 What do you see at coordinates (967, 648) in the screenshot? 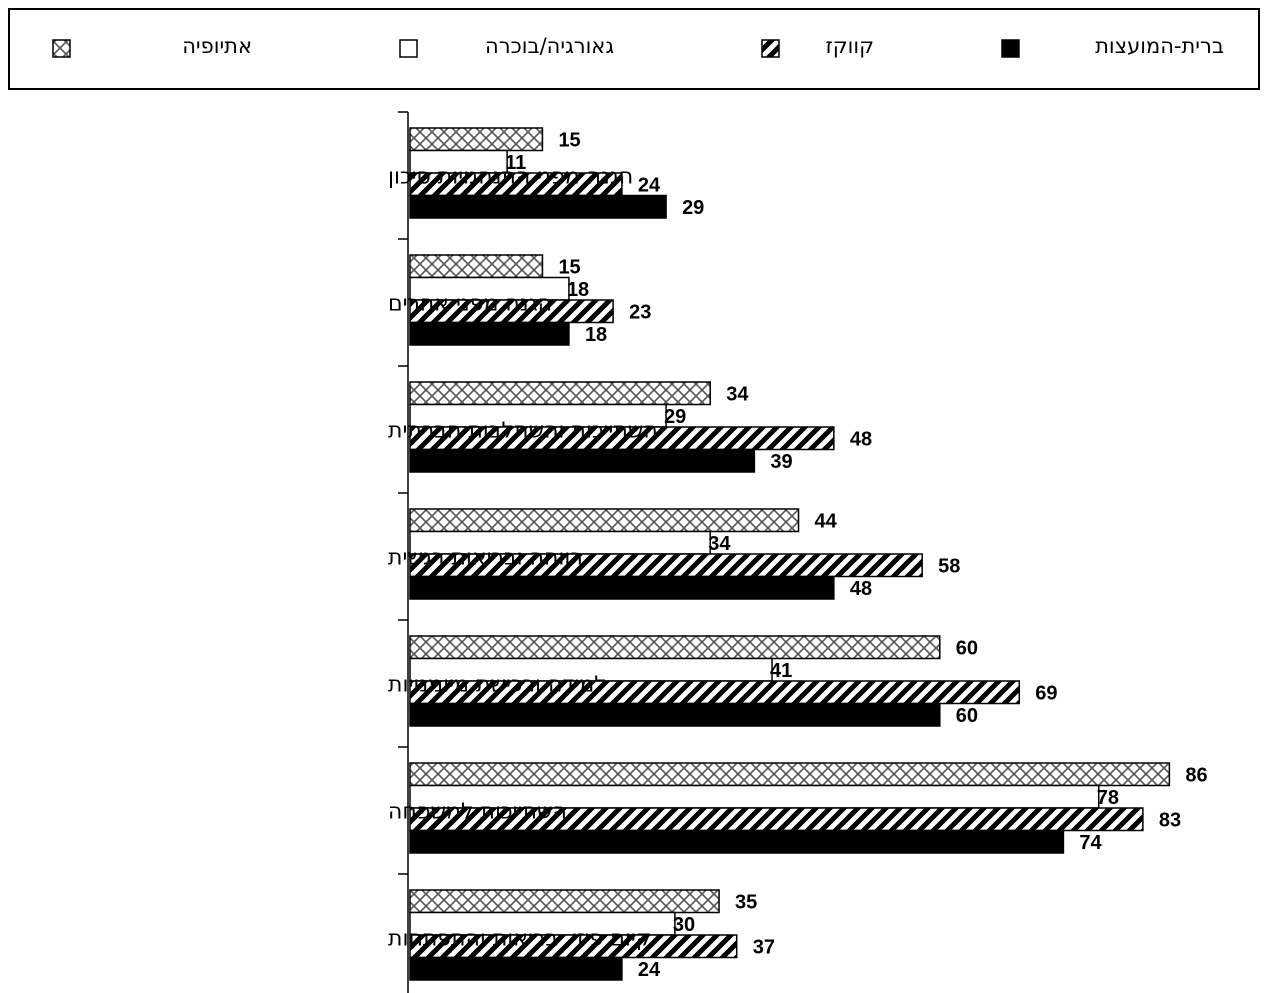
I see `data-label-ethiopia: 60` at bounding box center [967, 648].